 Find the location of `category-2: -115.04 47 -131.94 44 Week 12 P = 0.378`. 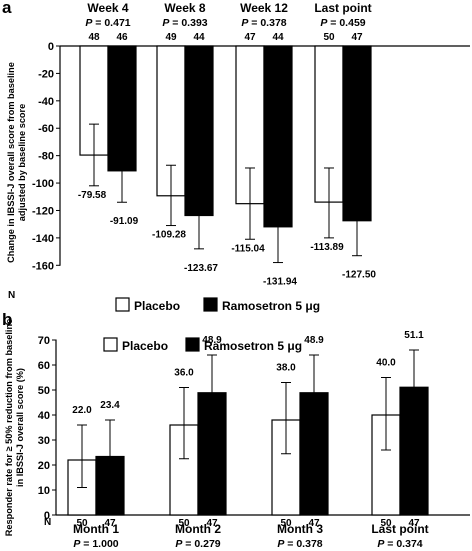

category-2: -115.04 47 -131.94 44 Week 12 P = 0.378 is located at coordinates (264, 144).